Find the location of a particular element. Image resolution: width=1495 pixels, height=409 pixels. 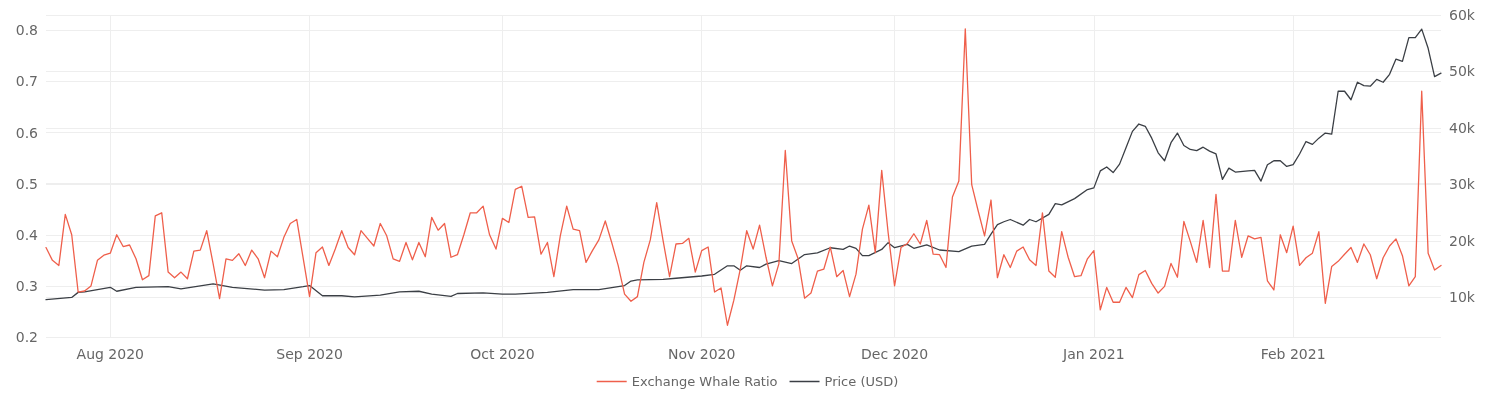

x-tick-label: Jan 2021 is located at coordinates (1093, 354).